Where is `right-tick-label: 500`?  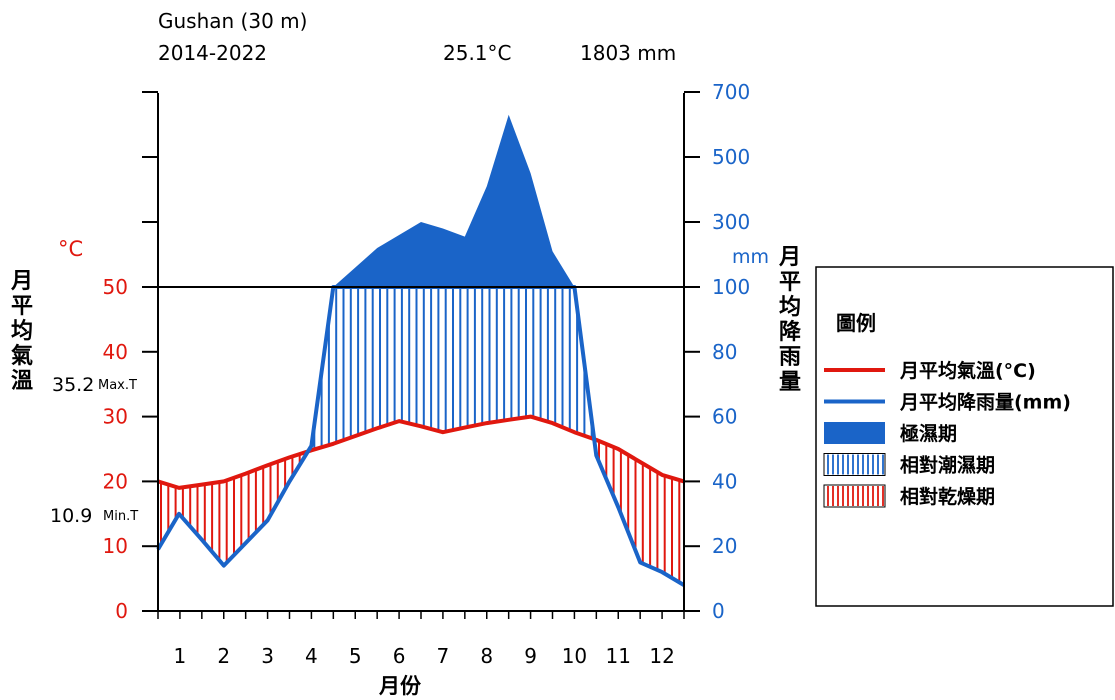
right-tick-label: 500 is located at coordinates (731, 157).